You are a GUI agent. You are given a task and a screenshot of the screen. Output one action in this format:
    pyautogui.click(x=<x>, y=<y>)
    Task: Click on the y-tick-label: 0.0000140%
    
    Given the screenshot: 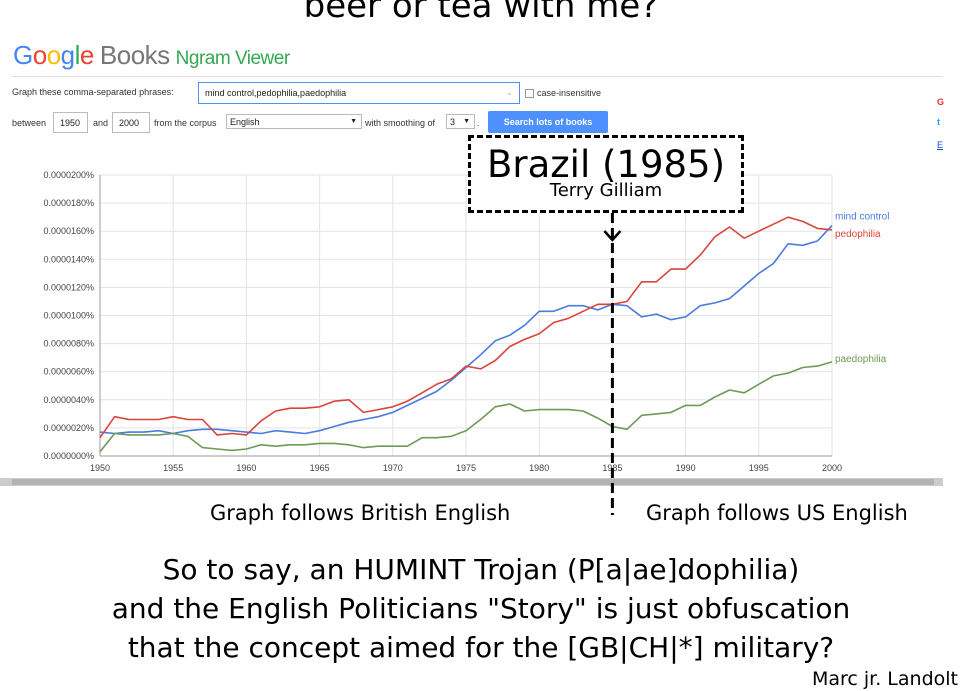 What is the action you would take?
    pyautogui.click(x=68, y=259)
    